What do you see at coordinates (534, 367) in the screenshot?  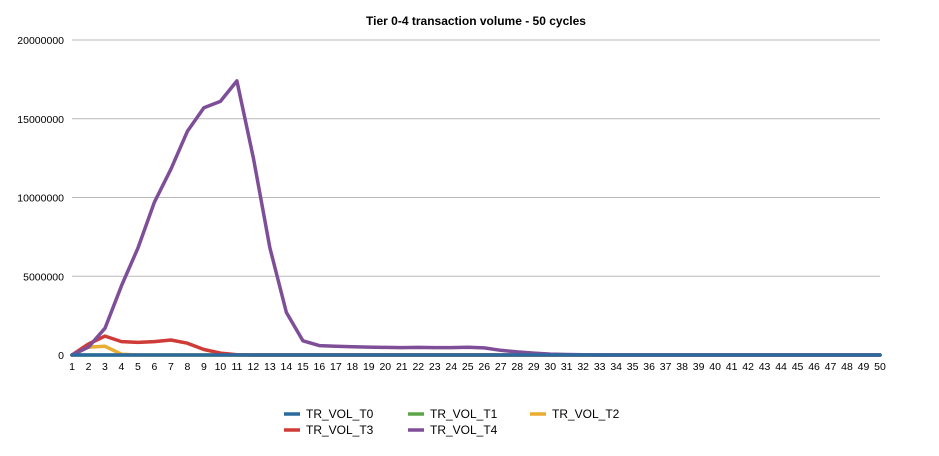 I see `x-tick-label: 29` at bounding box center [534, 367].